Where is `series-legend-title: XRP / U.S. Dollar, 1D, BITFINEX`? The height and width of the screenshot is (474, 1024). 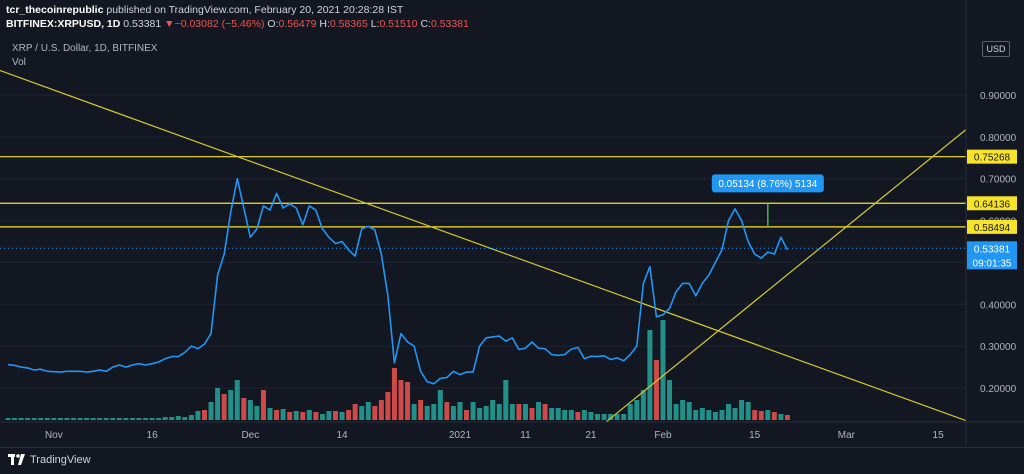 series-legend-title: XRP / U.S. Dollar, 1D, BITFINEX is located at coordinates (85, 48).